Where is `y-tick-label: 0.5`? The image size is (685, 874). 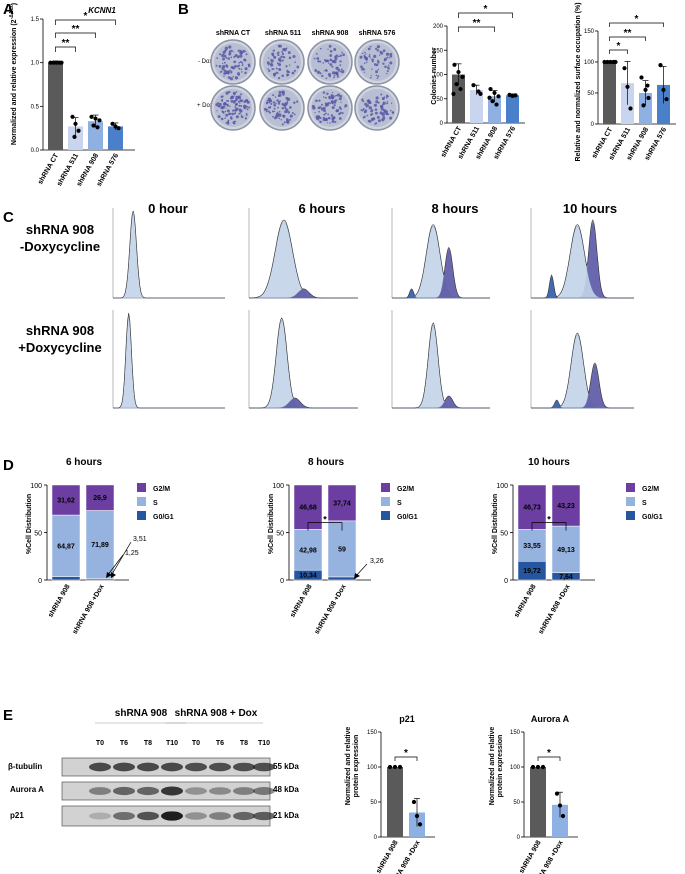 y-tick-label: 0.5 is located at coordinates (35, 107).